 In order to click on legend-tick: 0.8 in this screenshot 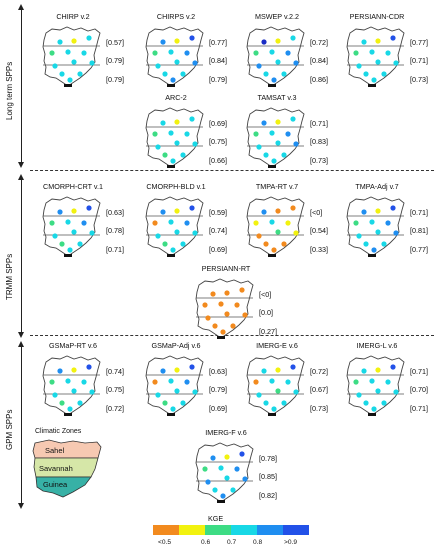, I will do `click(258, 542)`.